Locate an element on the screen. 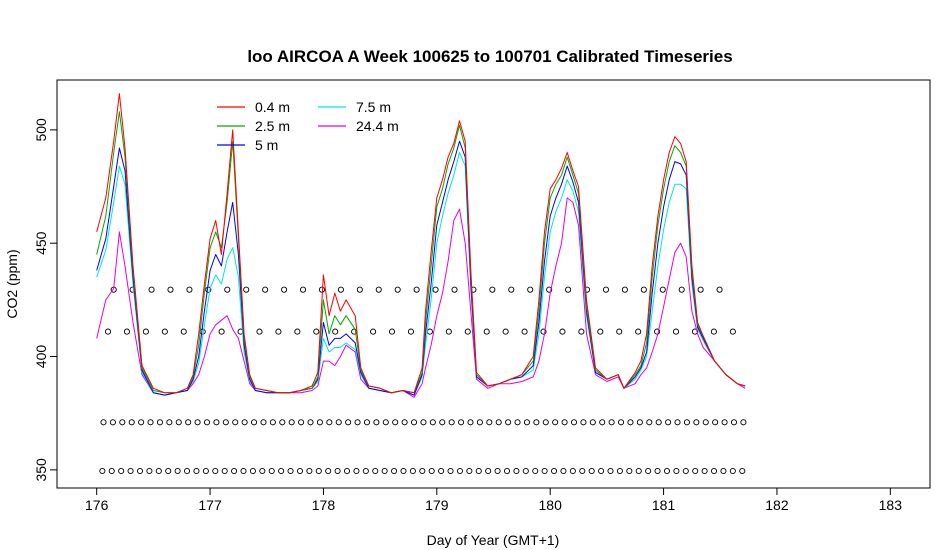 The image size is (950, 550). x-tick-label: 178 is located at coordinates (324, 505).